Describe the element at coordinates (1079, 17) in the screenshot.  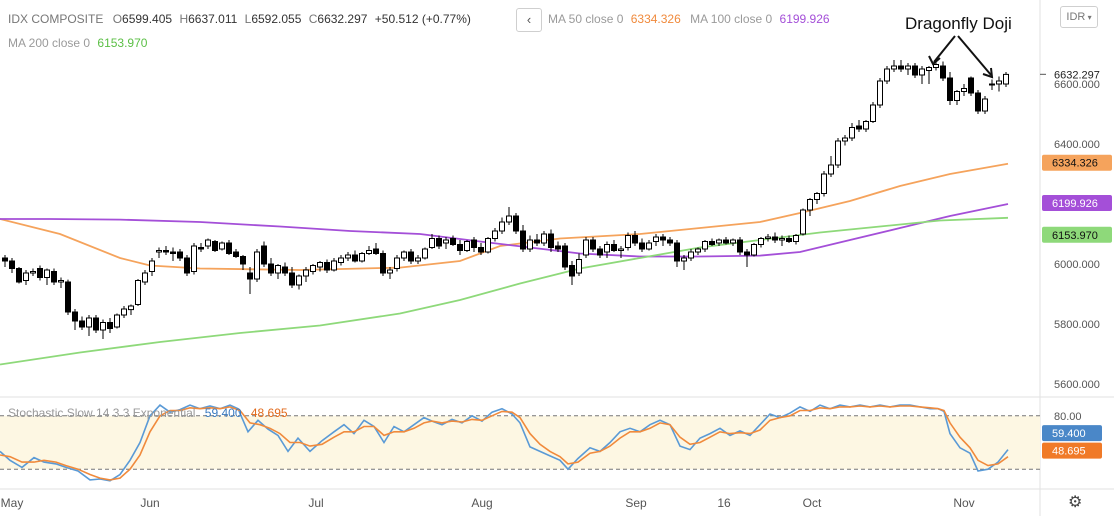
I see `currency-selector: IDR ▾` at that location.